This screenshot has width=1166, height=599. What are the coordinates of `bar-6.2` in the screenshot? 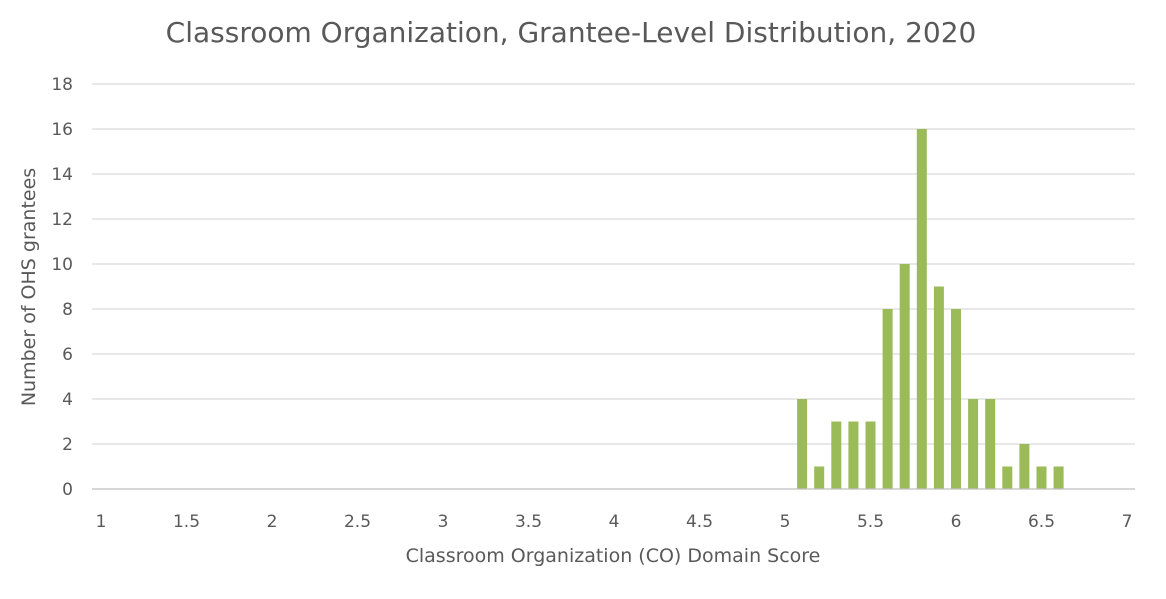 It's located at (990, 444).